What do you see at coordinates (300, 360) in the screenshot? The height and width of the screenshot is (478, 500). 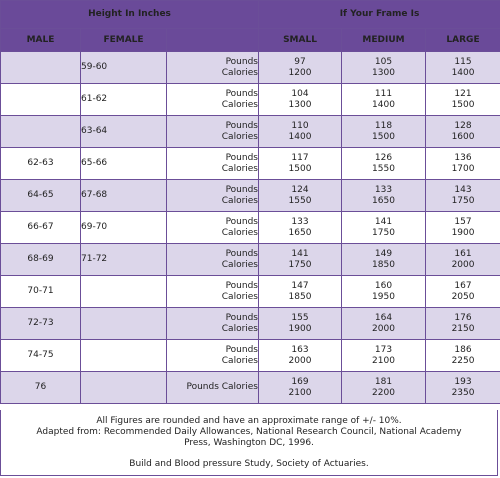 I see `small-calories-value: 2000` at bounding box center [300, 360].